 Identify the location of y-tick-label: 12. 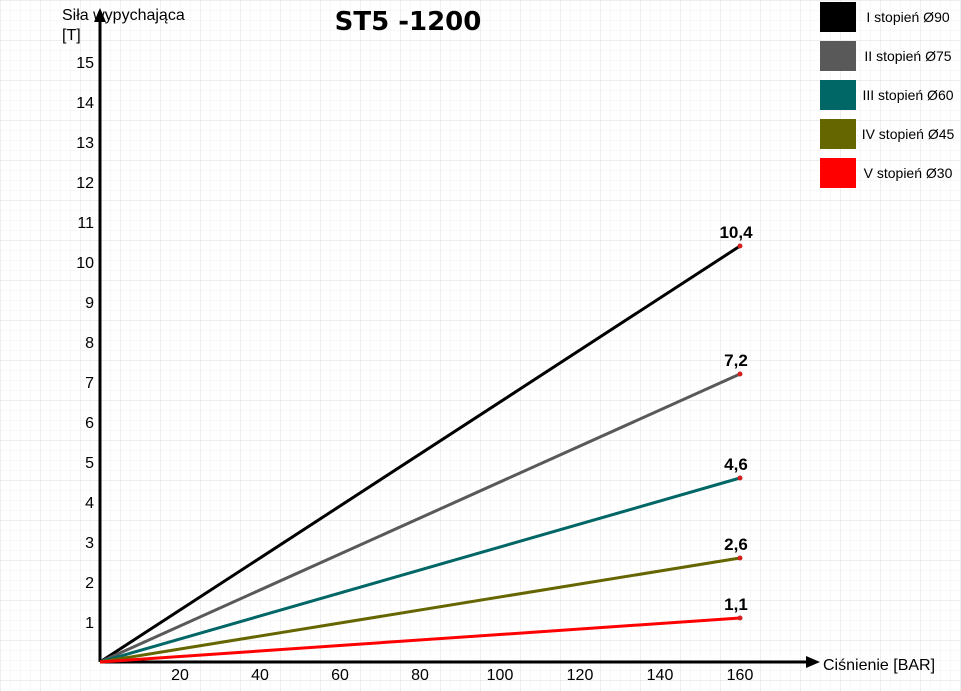
(85, 183).